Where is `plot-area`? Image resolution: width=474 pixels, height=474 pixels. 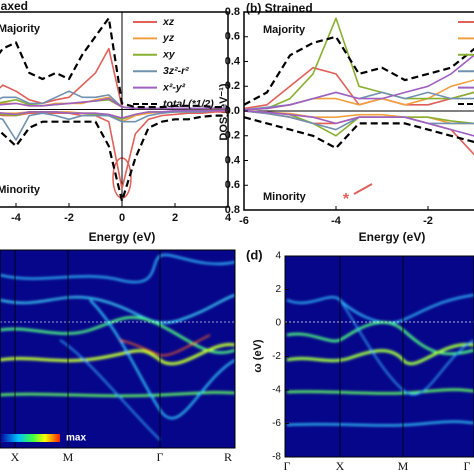 plot-area is located at coordinates (359, 86).